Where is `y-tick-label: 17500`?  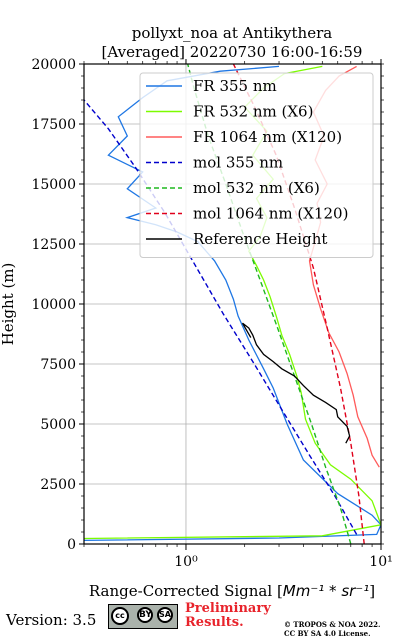 y-tick-label: 17500 is located at coordinates (53, 125).